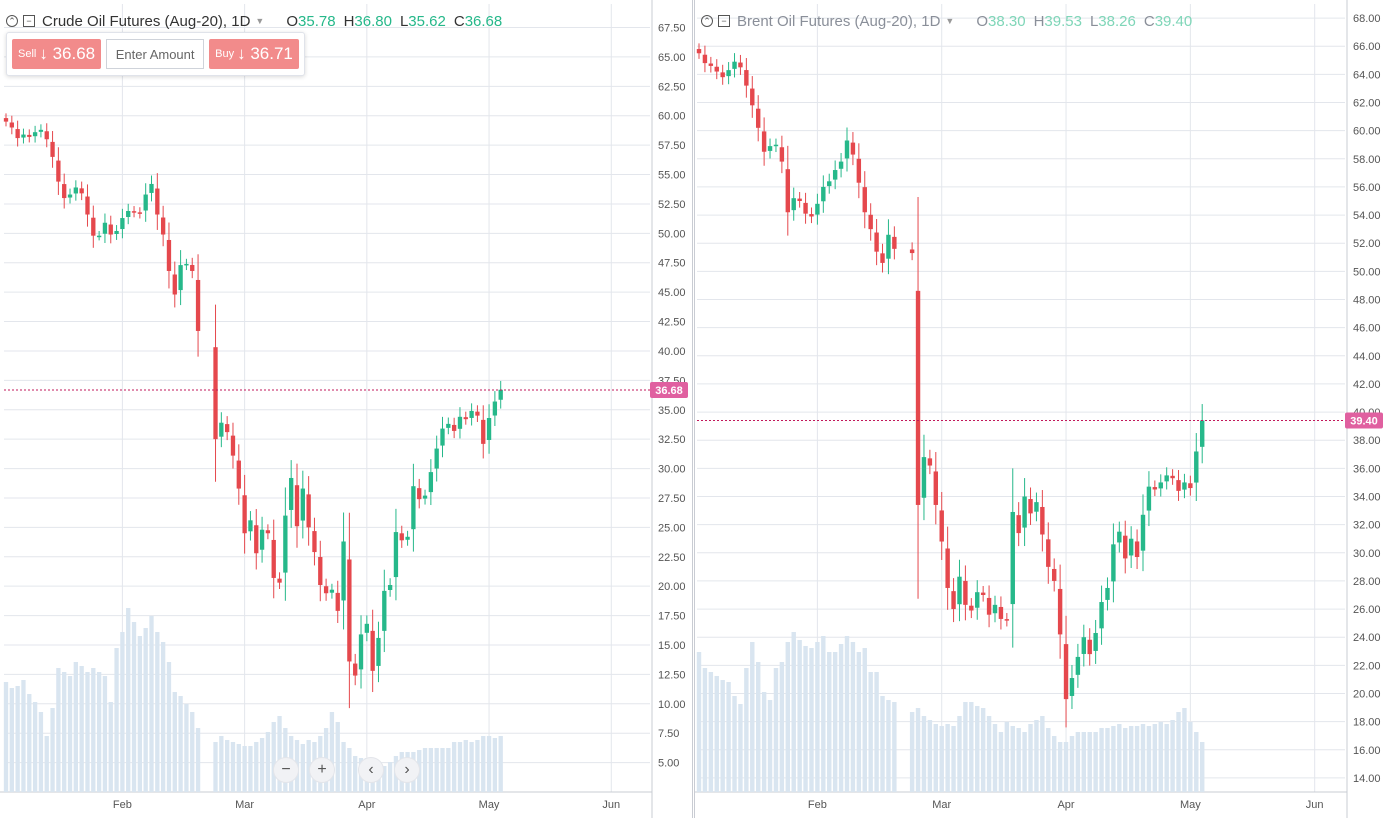  Describe the element at coordinates (57, 54) in the screenshot. I see `sell-button: Sell ↓ 36.68` at that location.